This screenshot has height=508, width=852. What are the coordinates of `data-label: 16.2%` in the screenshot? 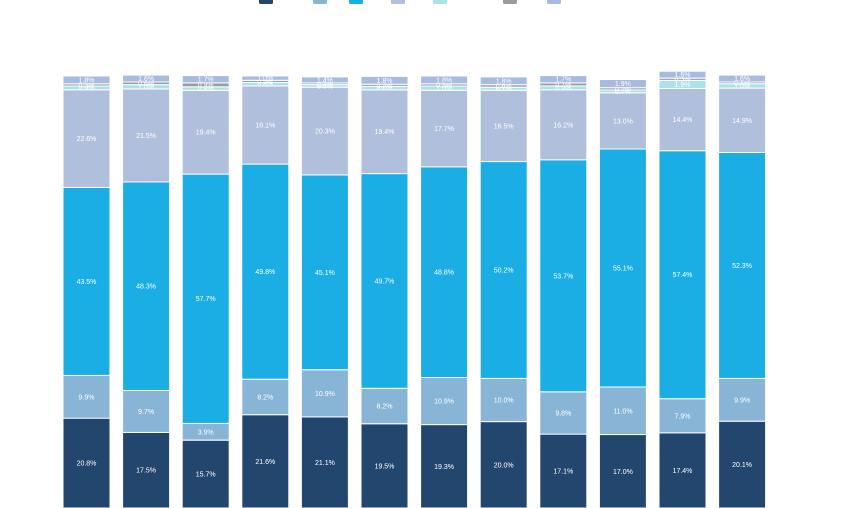 It's located at (563, 125).